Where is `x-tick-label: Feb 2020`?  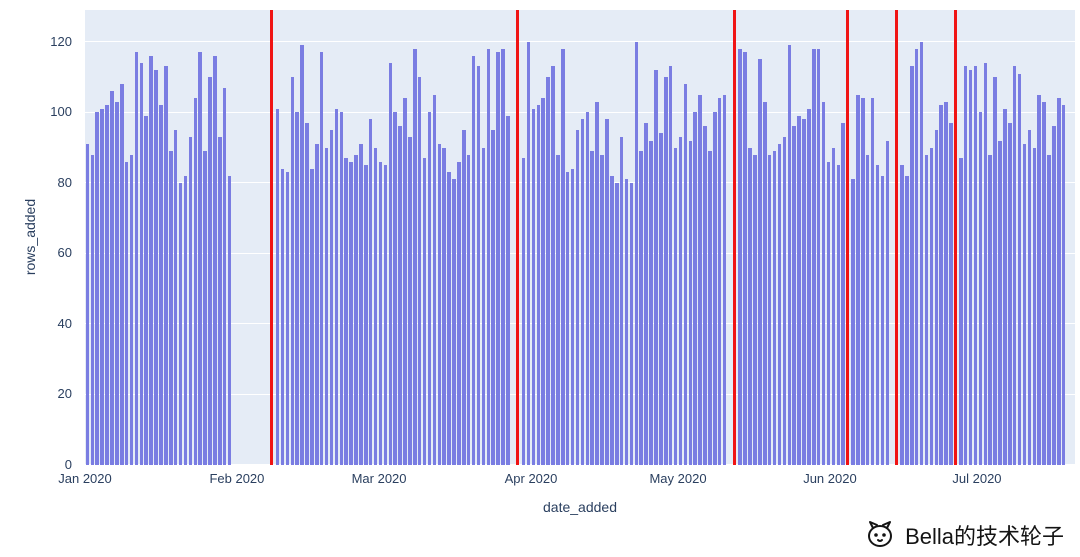 x-tick-label: Feb 2020 is located at coordinates (237, 478).